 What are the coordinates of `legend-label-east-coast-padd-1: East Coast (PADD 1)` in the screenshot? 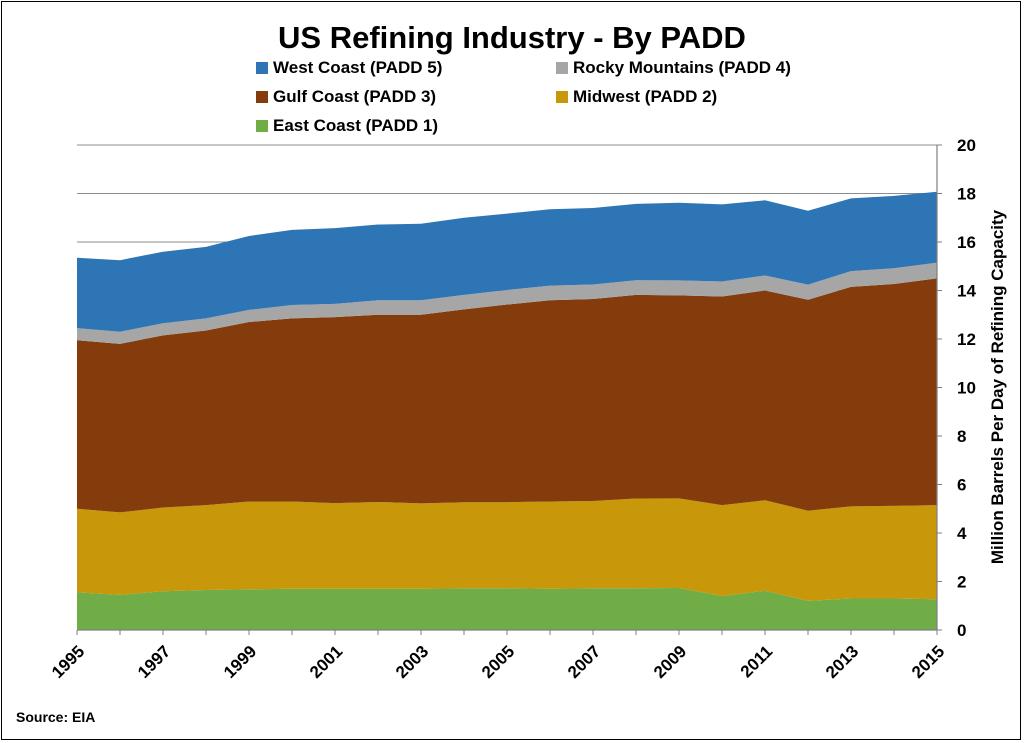 It's located at (355, 125).